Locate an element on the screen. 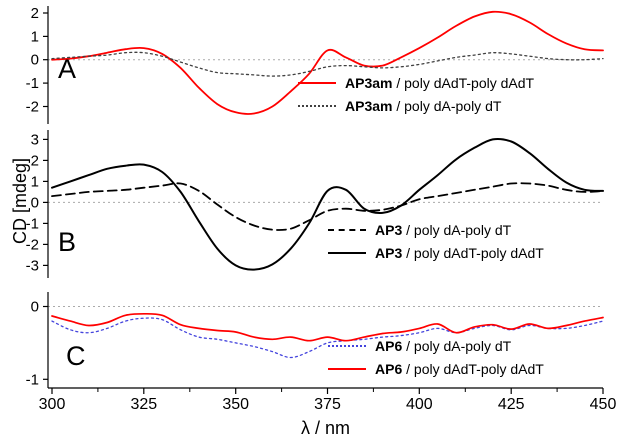 The width and height of the screenshot is (618, 444). curve-ap3-0-panel-B is located at coordinates (327, 206).